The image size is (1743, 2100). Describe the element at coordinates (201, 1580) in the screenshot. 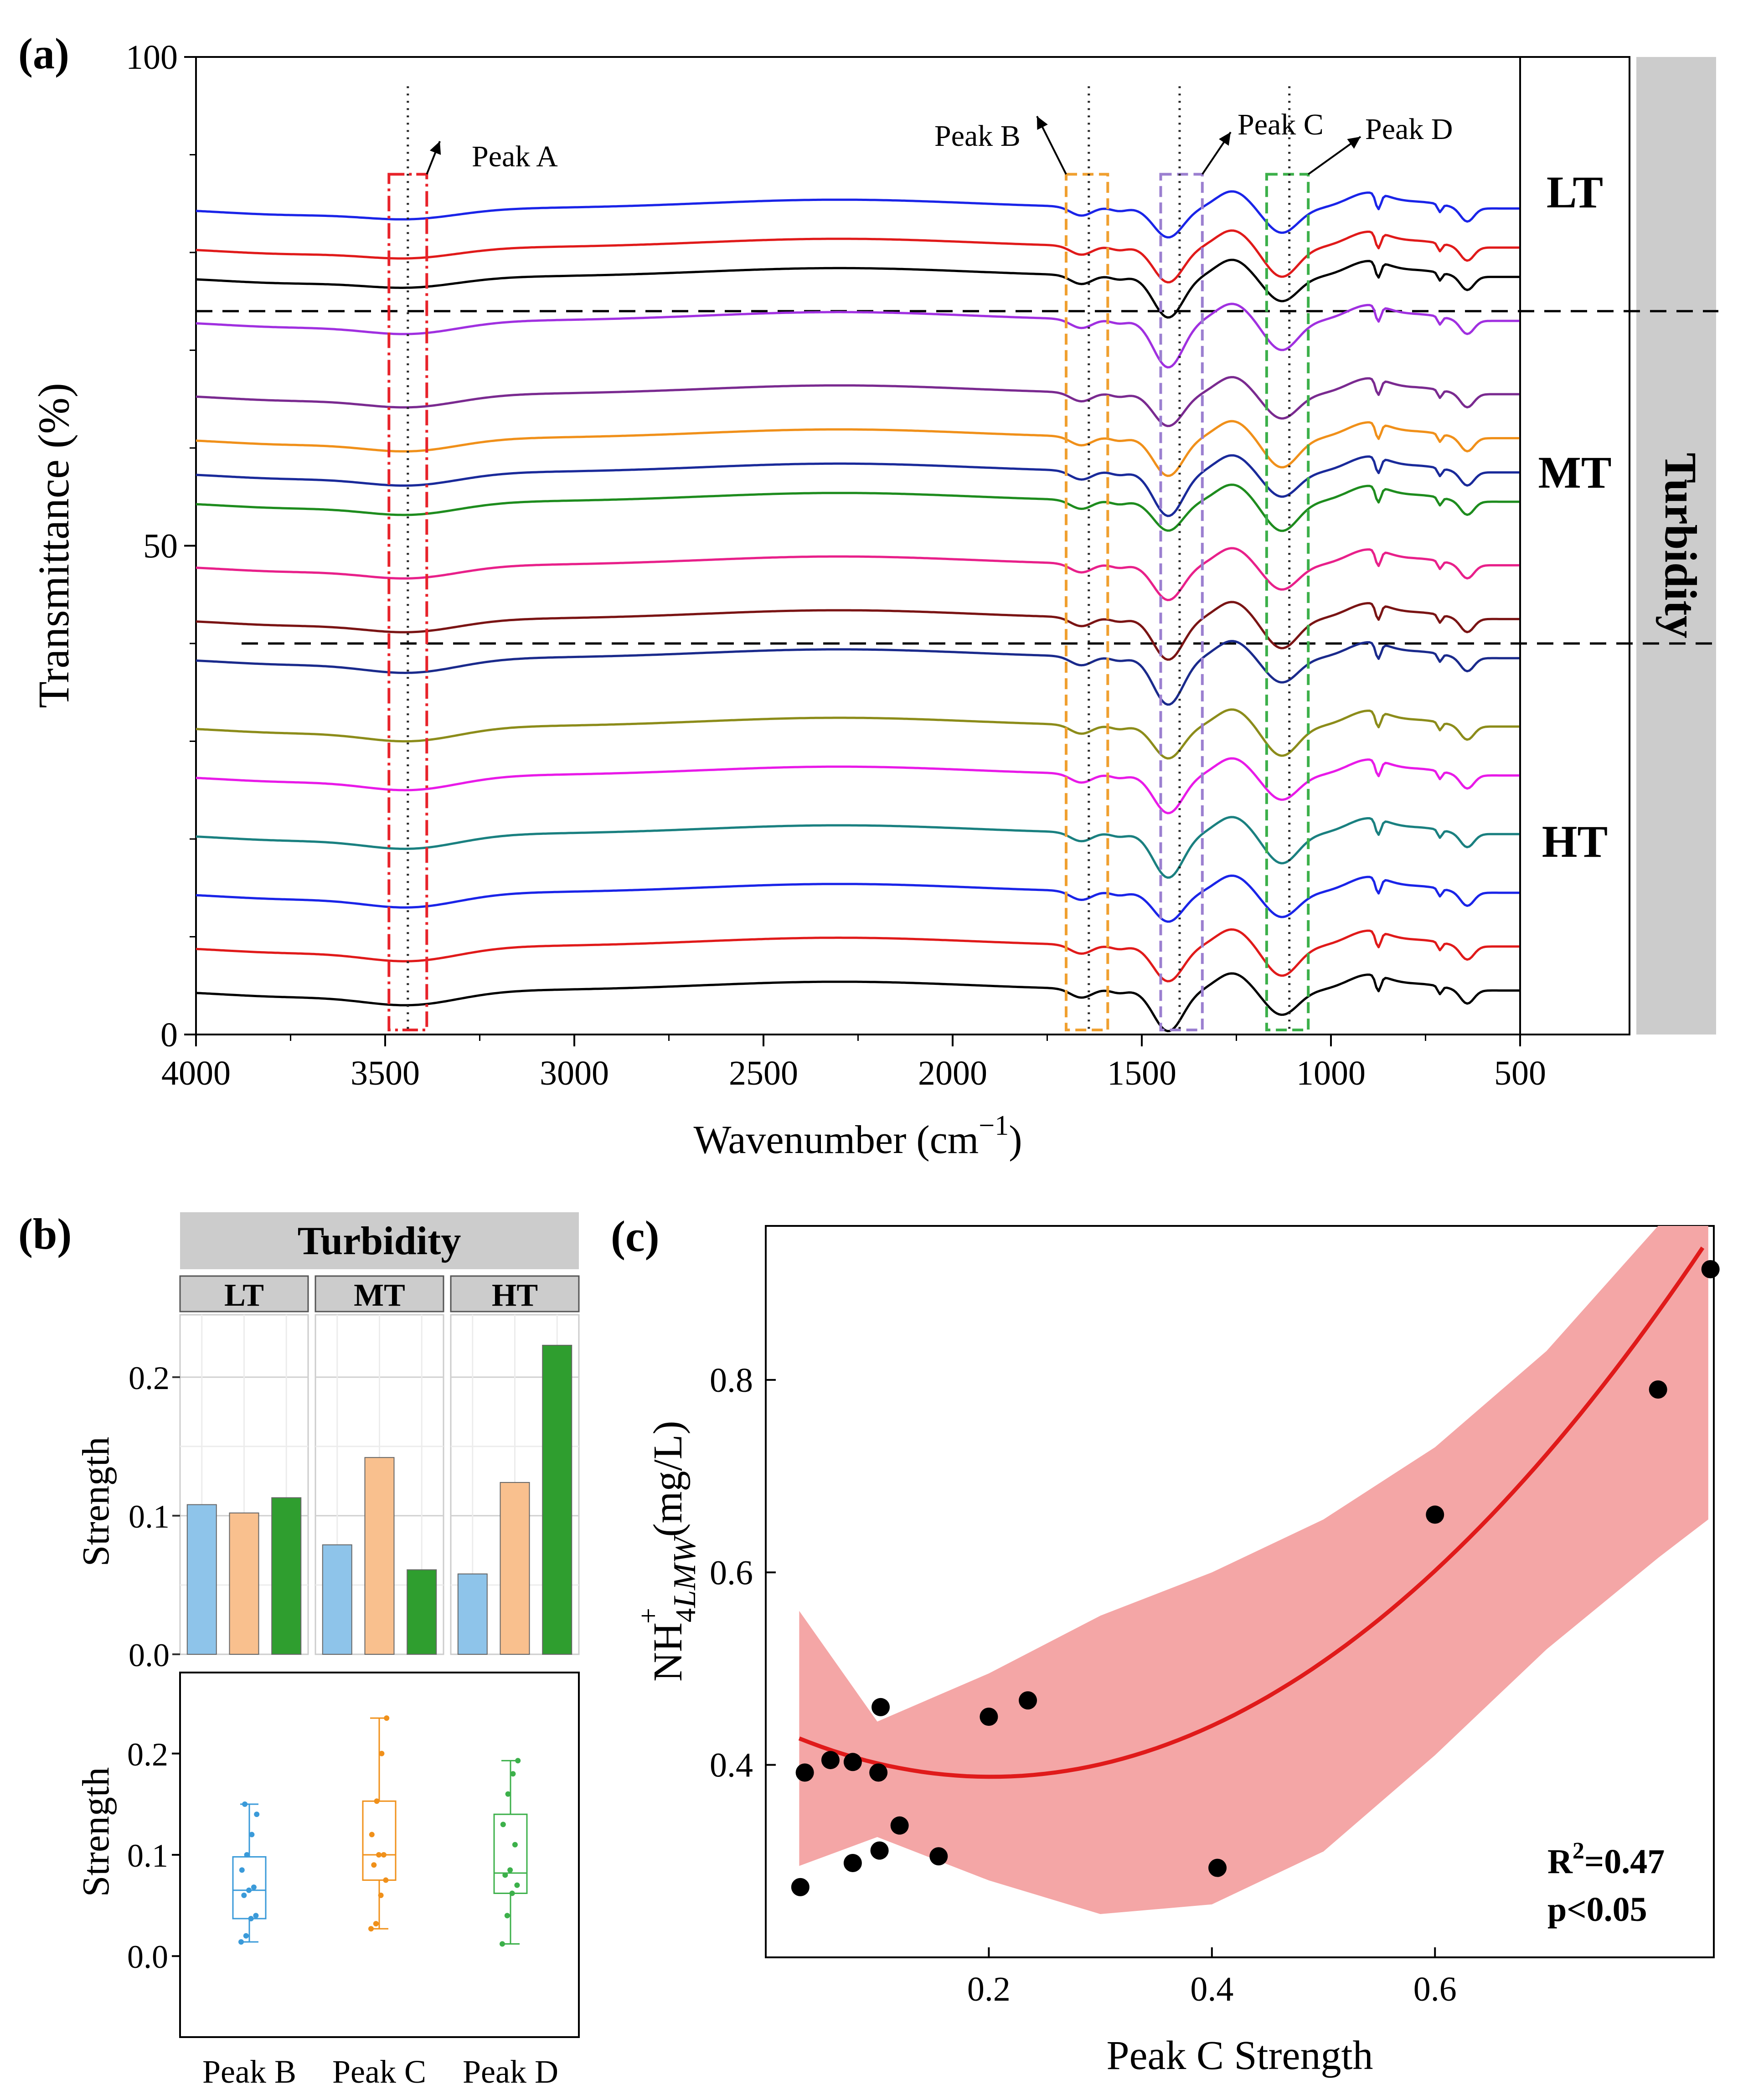

I see `bar-lt-peak-b` at that location.